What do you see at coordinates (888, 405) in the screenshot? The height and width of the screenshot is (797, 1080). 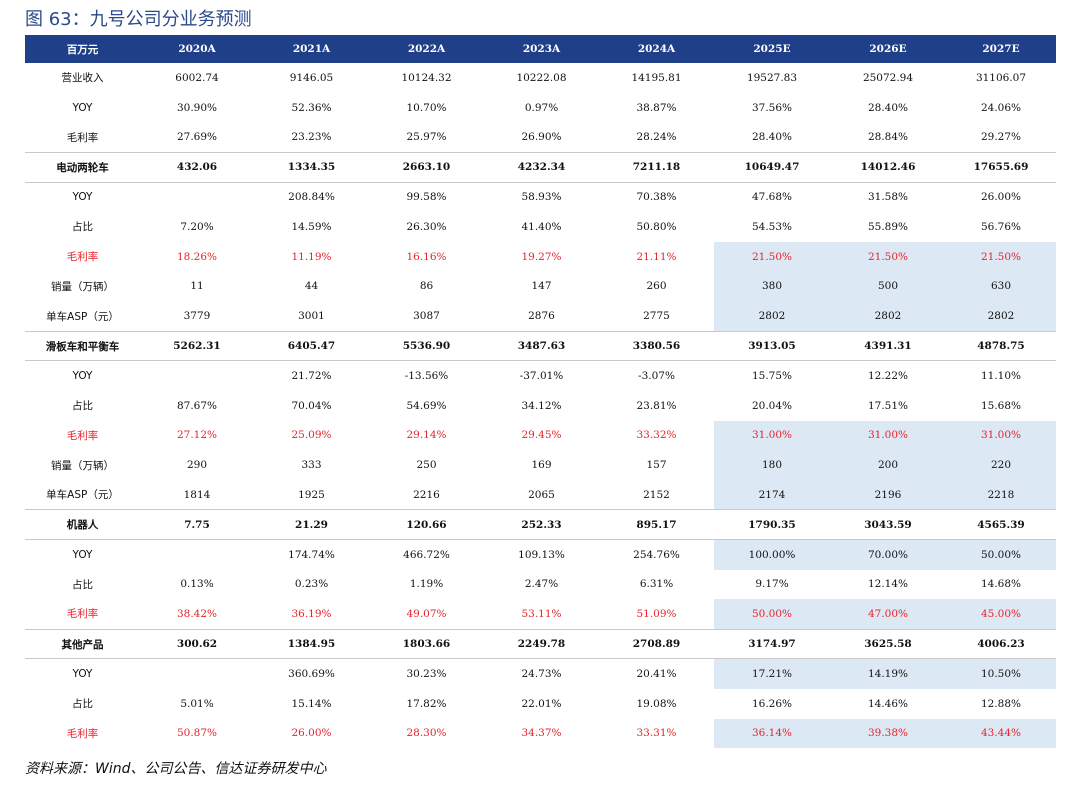 I see `table-cell: 17.51%` at bounding box center [888, 405].